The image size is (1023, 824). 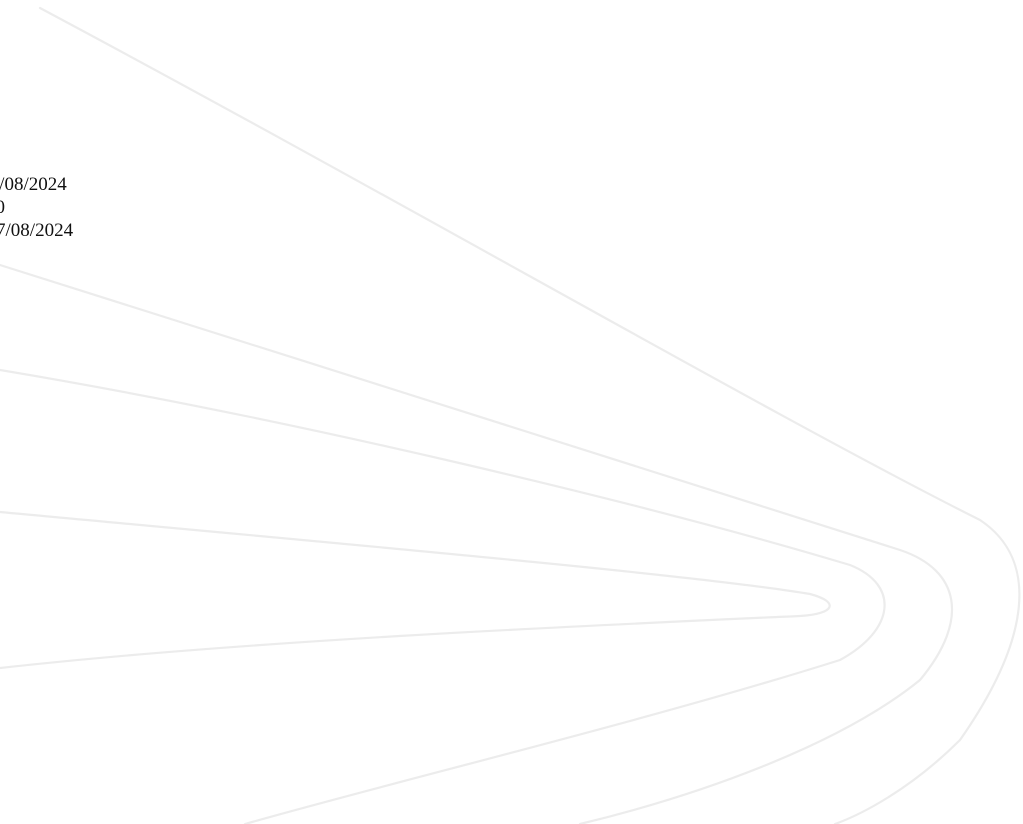 I want to click on validity-date-line: cia: 07/08/2024, so click(x=33, y=184).